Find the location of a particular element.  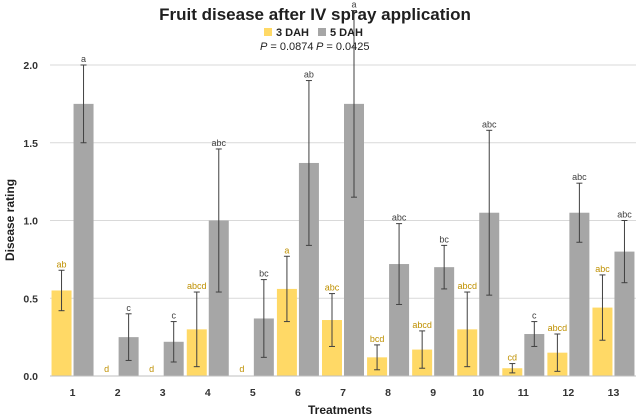

y-tick-label: 1.5 is located at coordinates (30, 144).